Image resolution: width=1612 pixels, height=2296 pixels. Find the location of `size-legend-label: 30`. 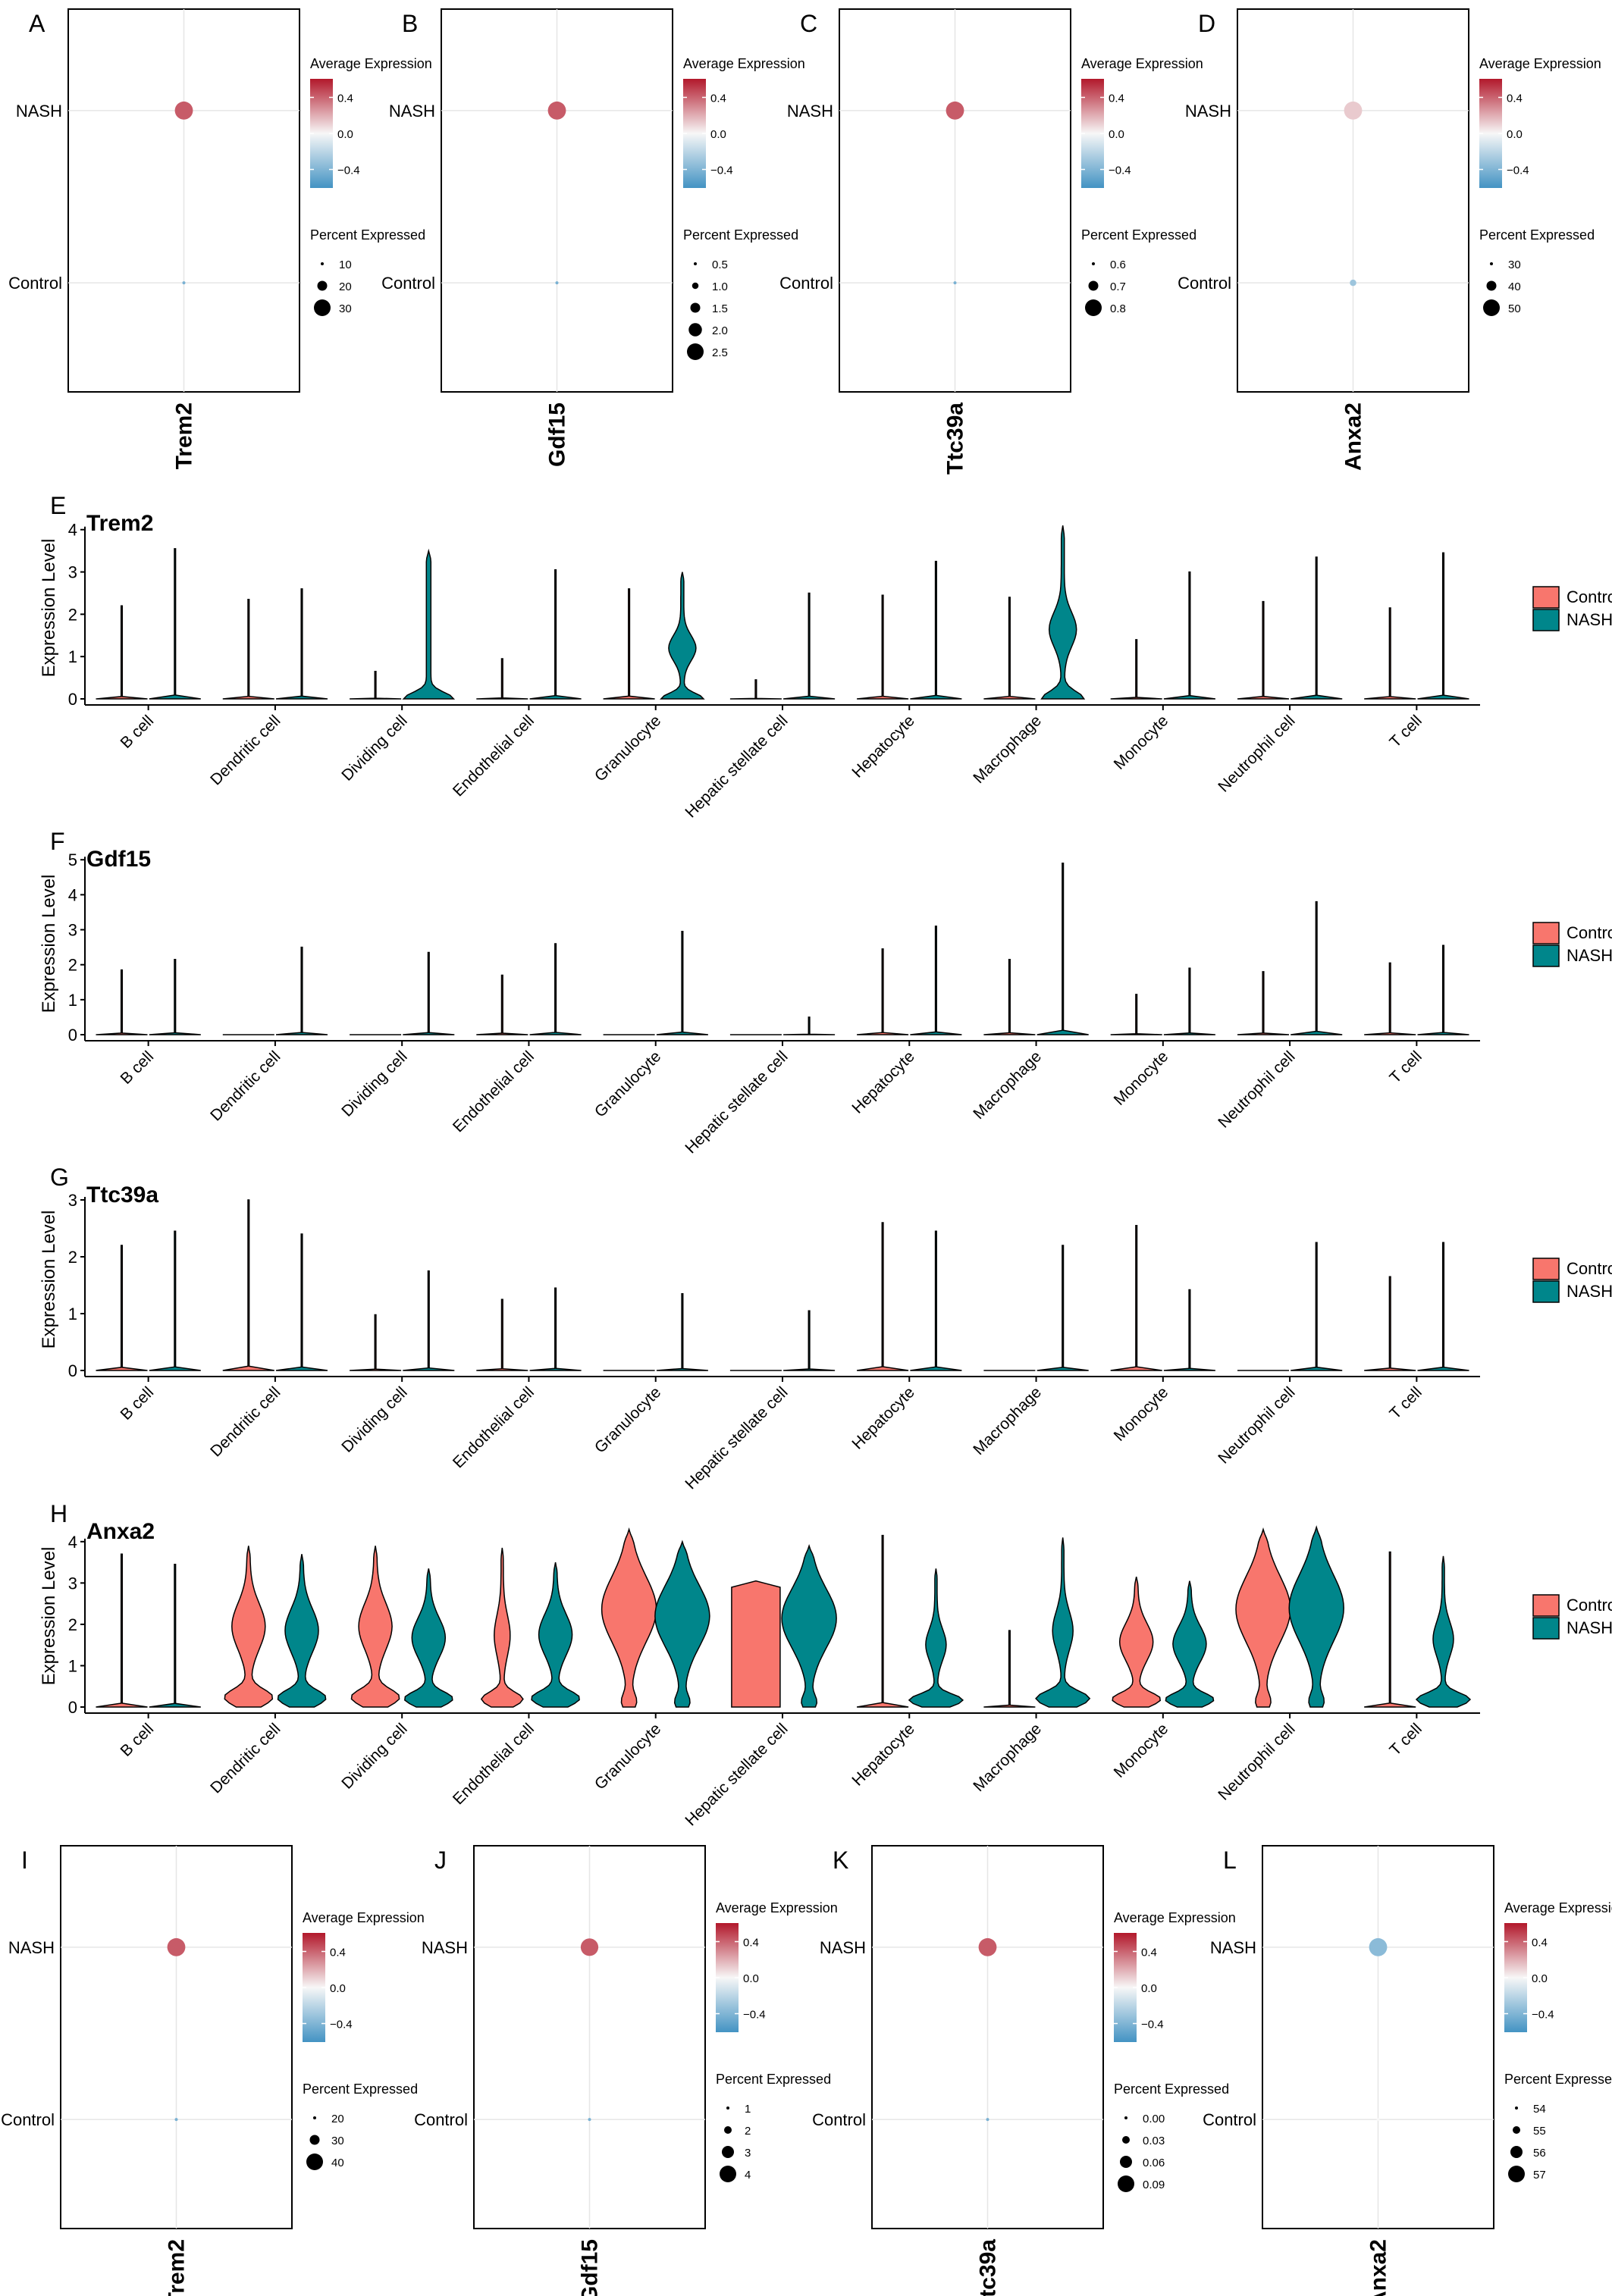

size-legend-label: 30 is located at coordinates (1514, 264).